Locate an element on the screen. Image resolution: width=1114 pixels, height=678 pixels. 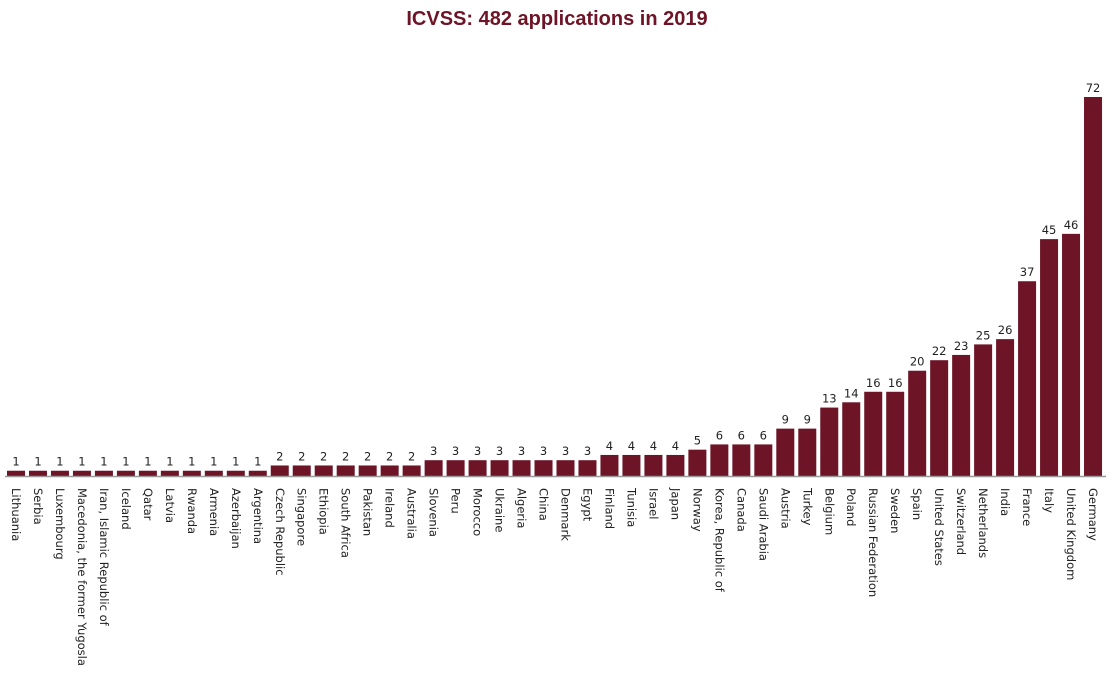
x-tick-label: Spain is located at coordinates (917, 504).